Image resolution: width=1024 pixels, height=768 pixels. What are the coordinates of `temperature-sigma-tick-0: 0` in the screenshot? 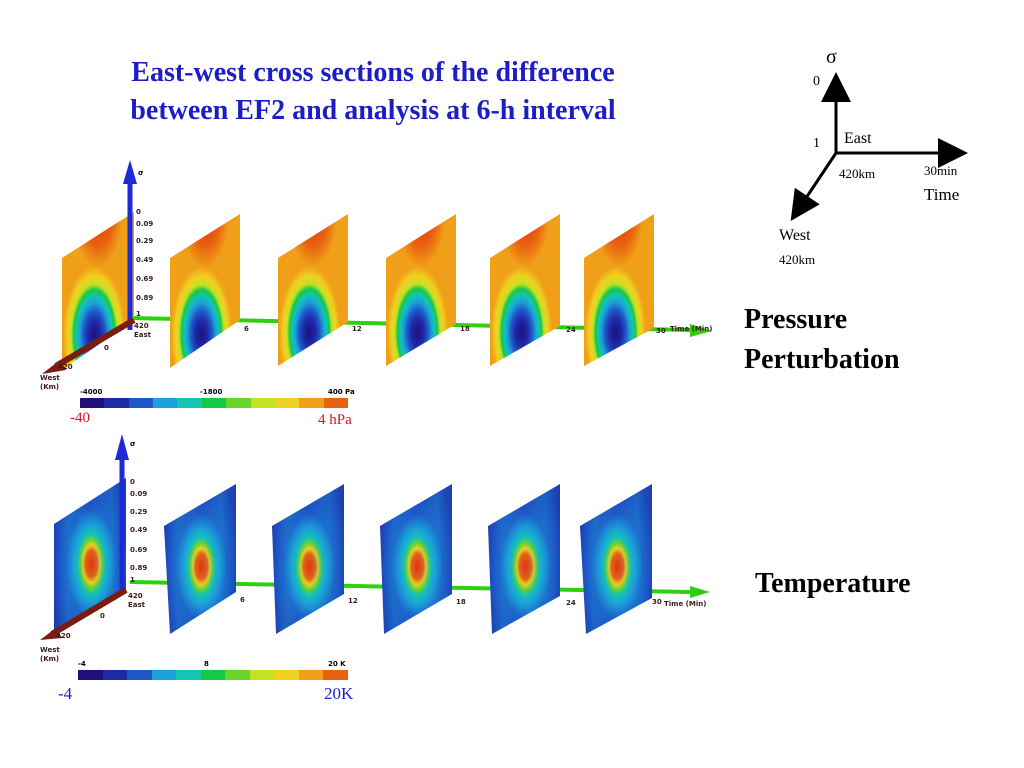 It's located at (132, 482).